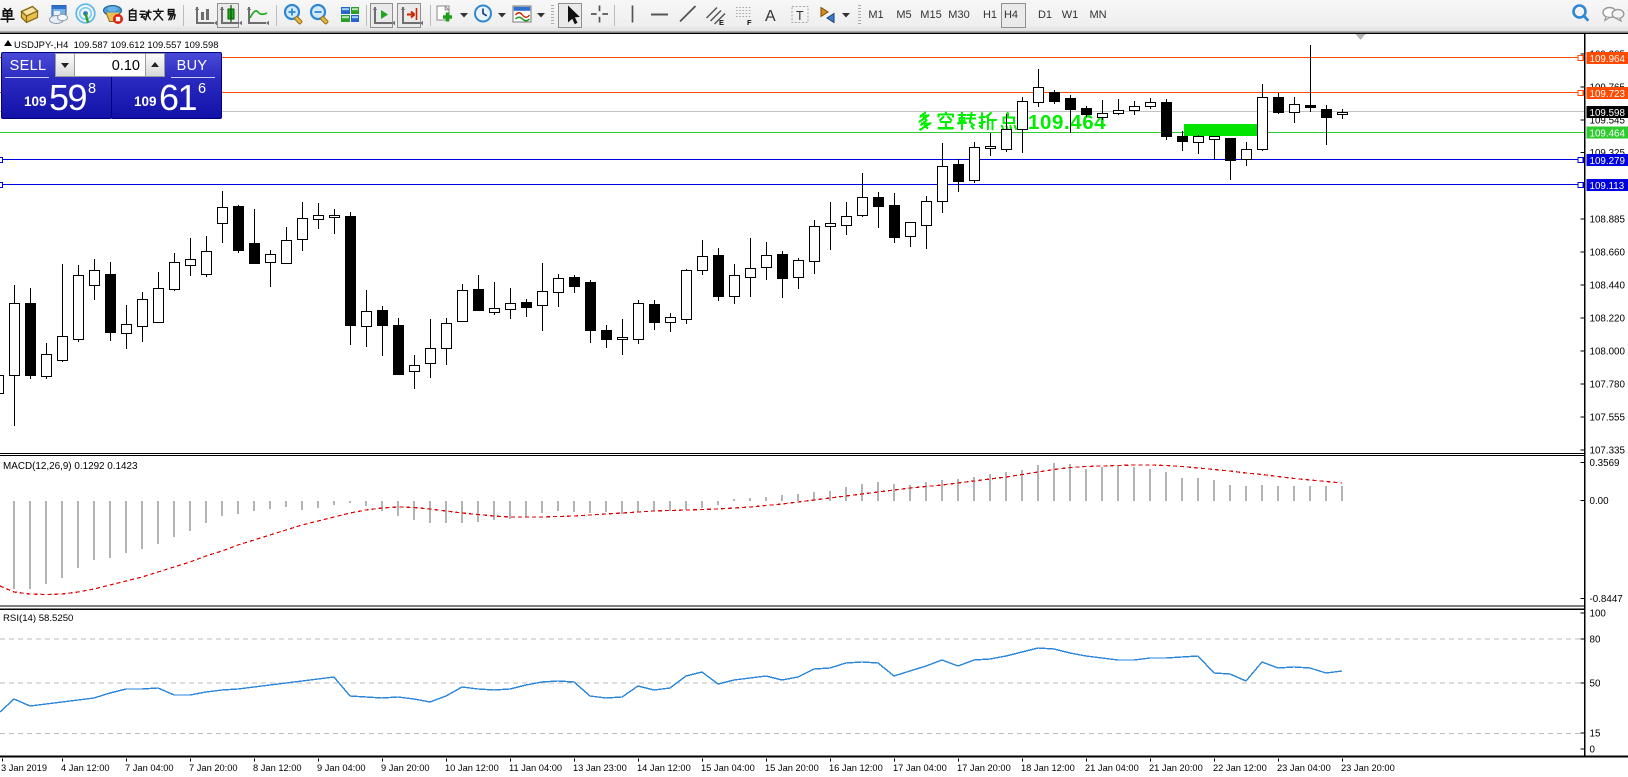  Describe the element at coordinates (664, 768) in the screenshot. I see `svg-text: 14 Jan 12:00` at that location.